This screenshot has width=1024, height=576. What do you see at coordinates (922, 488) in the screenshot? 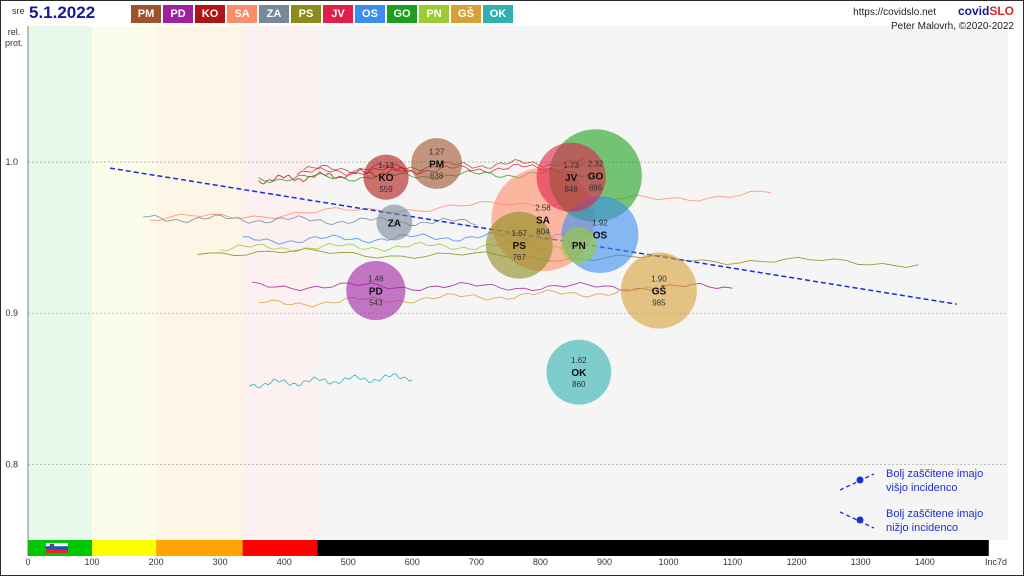
I see `note-up-line2: višjo incidenco` at bounding box center [922, 488].